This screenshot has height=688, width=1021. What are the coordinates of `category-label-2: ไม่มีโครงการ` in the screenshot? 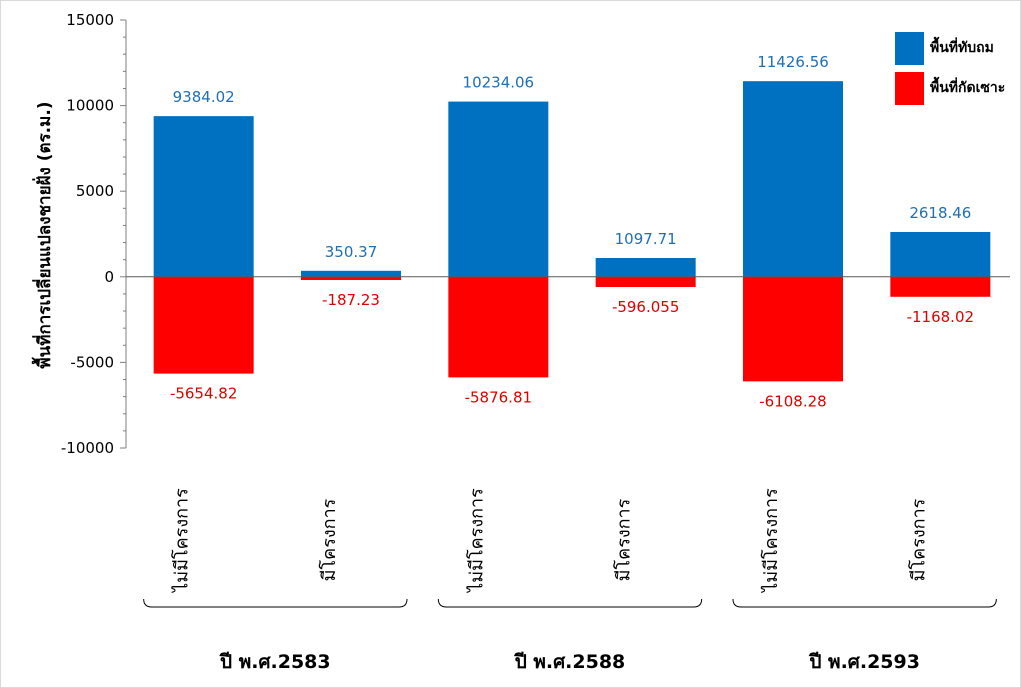 It's located at (476, 541).